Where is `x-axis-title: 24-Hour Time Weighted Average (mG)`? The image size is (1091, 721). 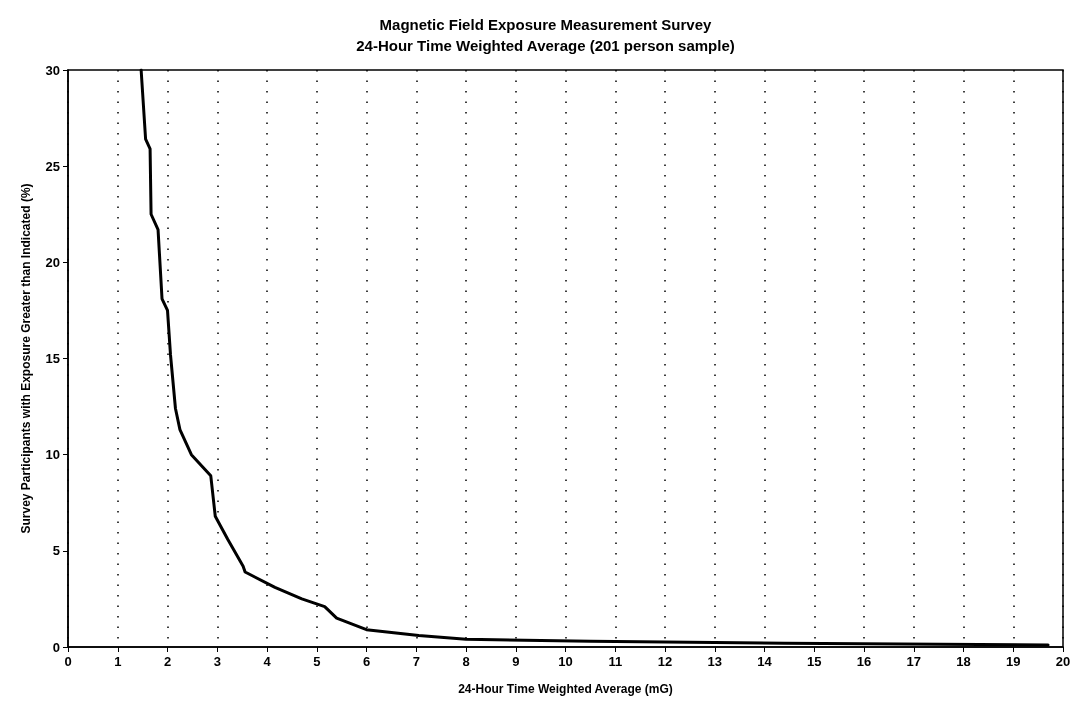
x-axis-title: 24-Hour Time Weighted Average (mG) is located at coordinates (565, 689).